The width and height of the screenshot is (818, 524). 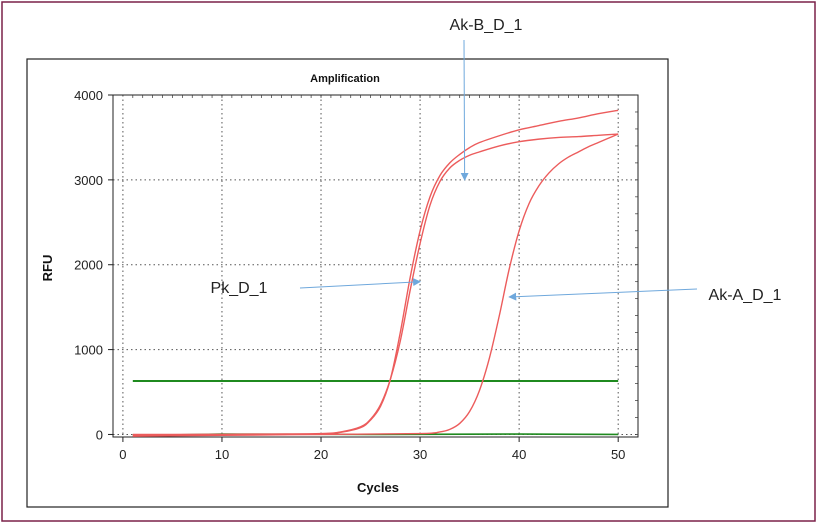 I want to click on y-tick-label: 0, so click(x=99, y=434).